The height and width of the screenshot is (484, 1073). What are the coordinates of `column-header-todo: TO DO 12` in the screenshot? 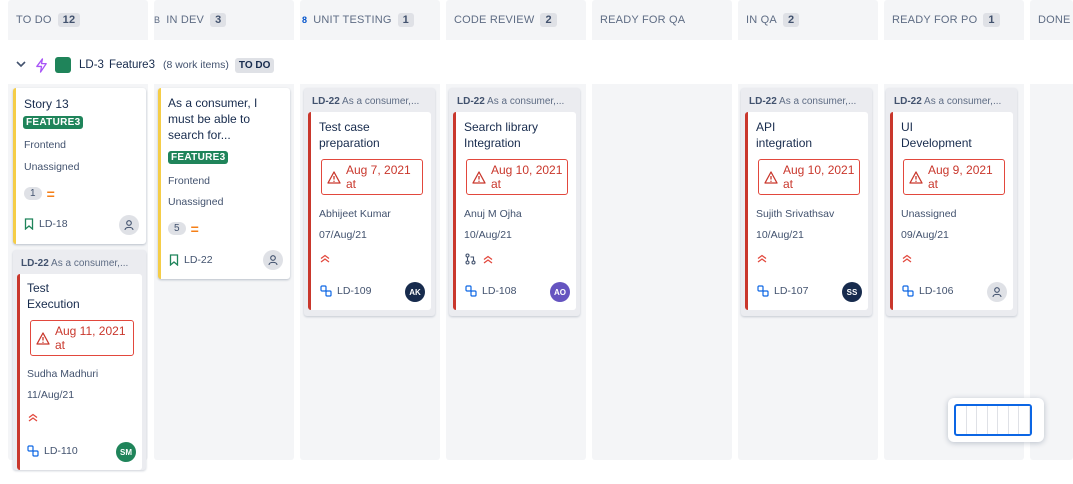 It's located at (78, 20).